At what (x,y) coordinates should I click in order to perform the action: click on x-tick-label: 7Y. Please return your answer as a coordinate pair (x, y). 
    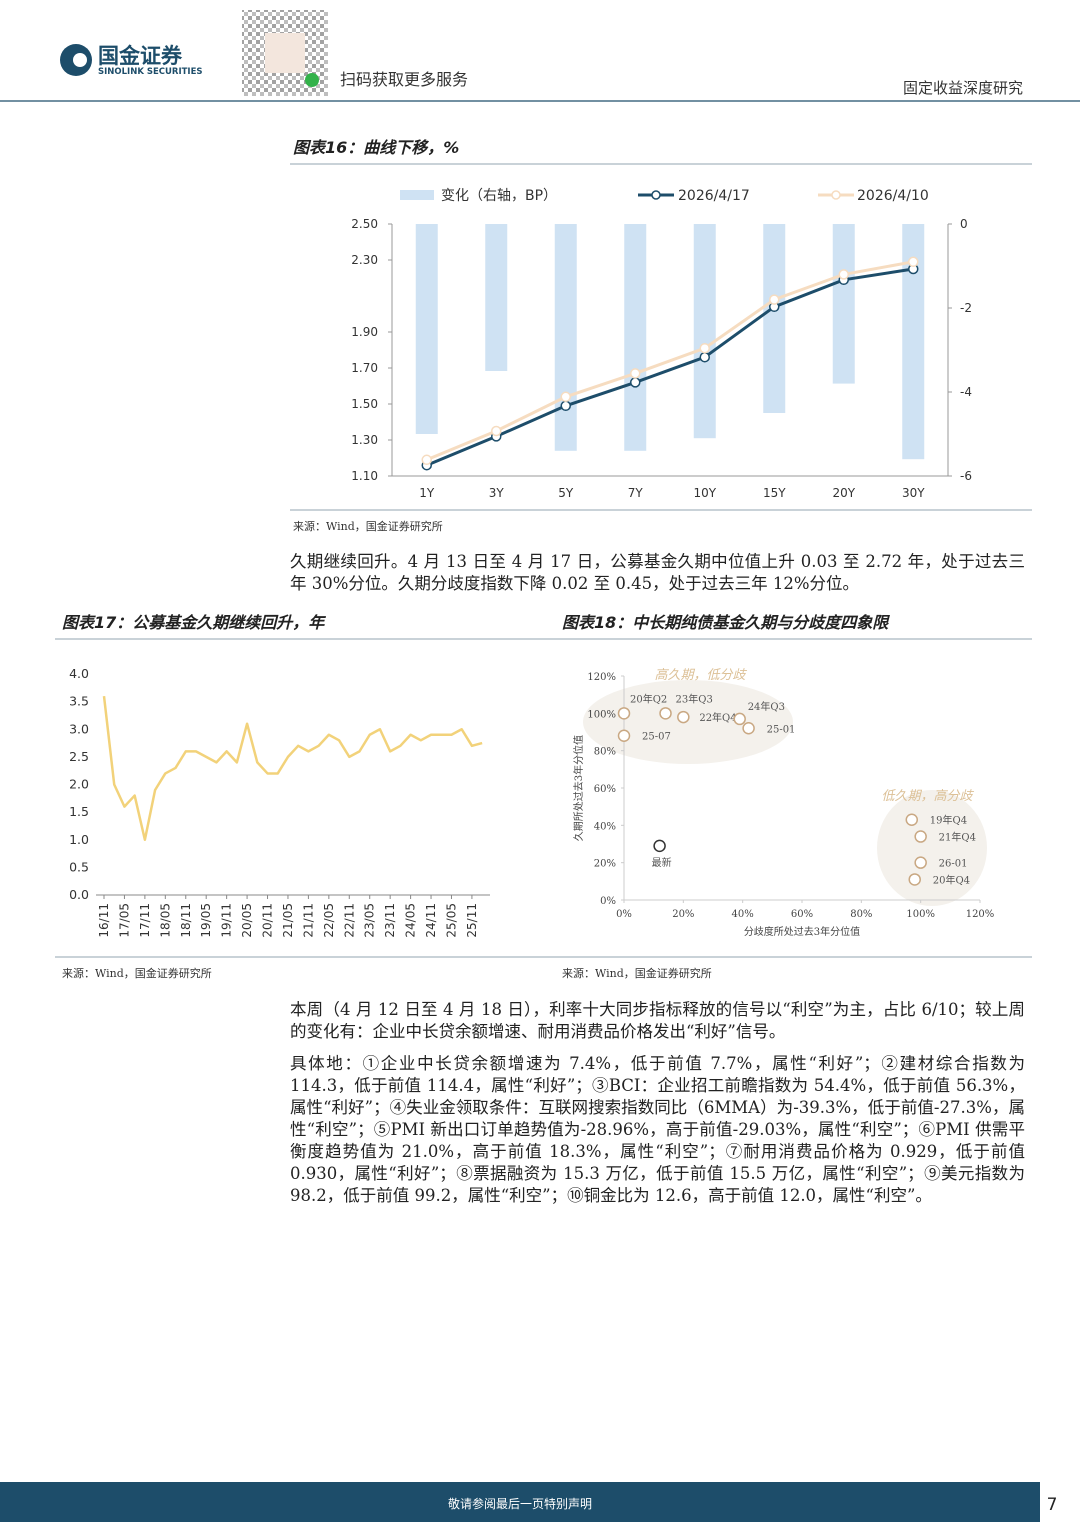
    Looking at the image, I should click on (636, 493).